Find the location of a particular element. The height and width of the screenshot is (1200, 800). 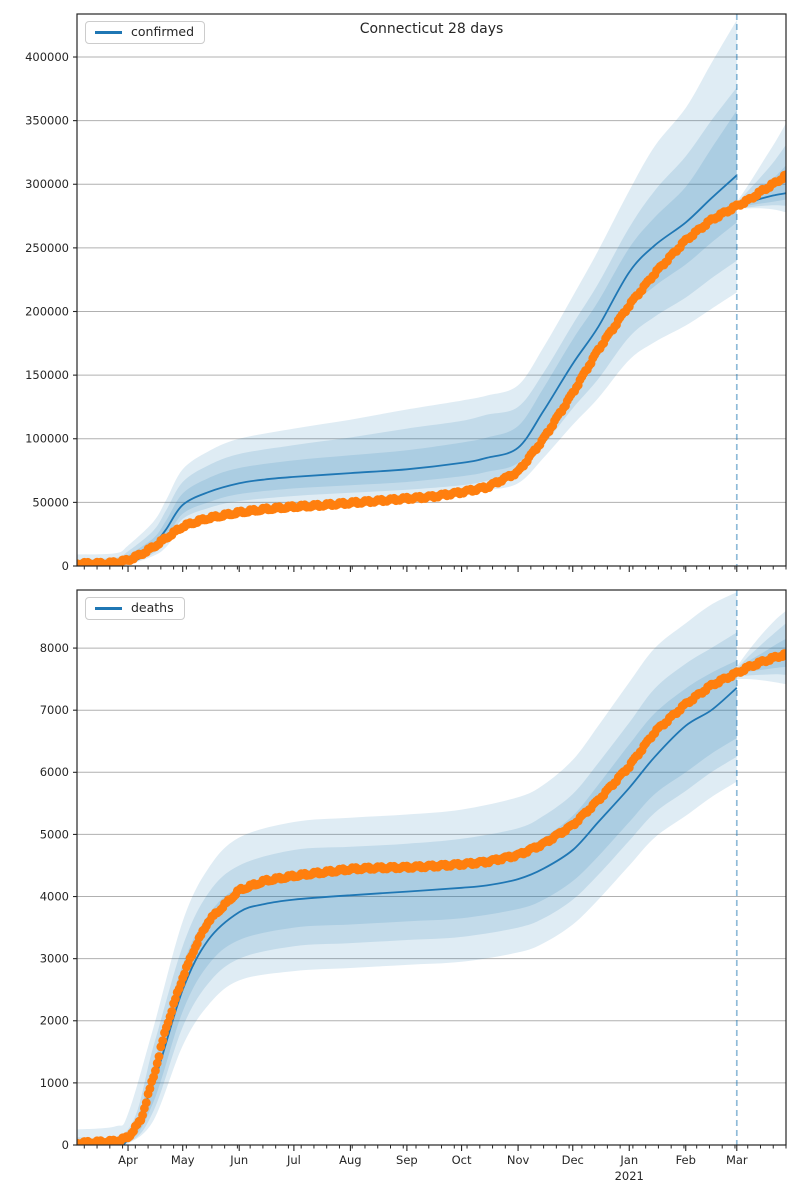

x-tick-label: Mar is located at coordinates (737, 1160).